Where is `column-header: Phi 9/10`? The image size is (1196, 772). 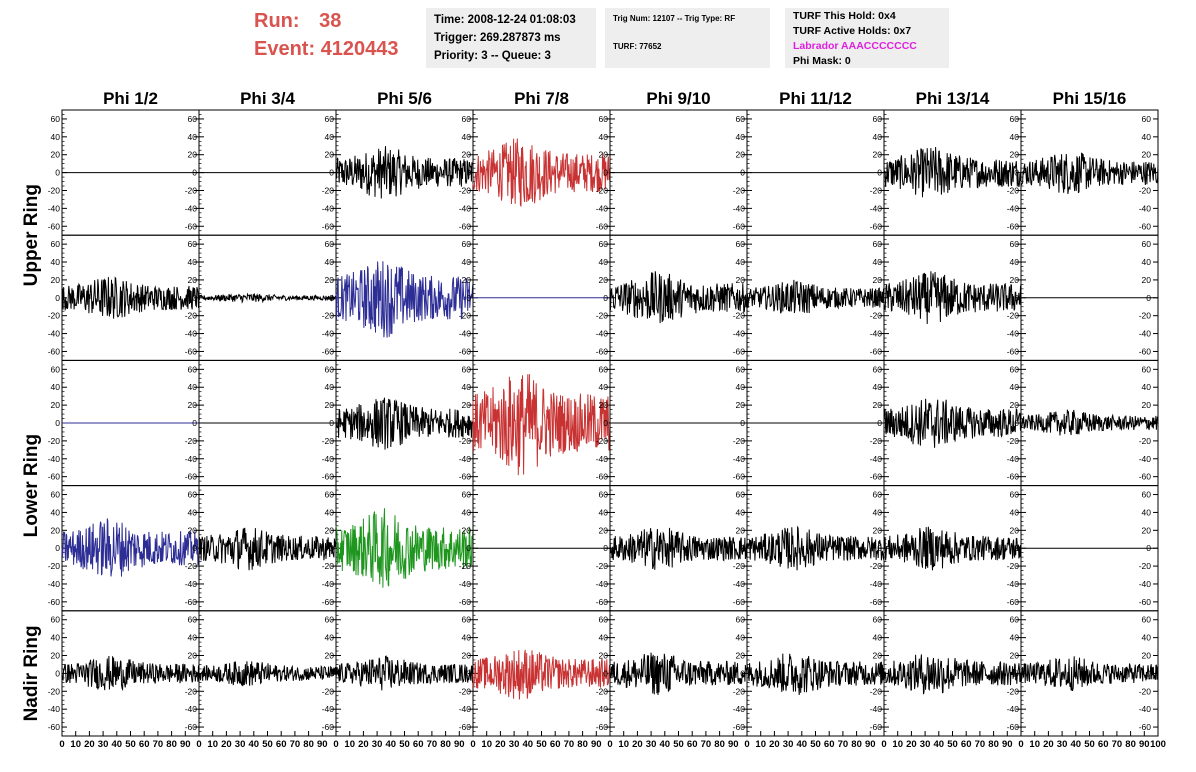
column-header: Phi 9/10 is located at coordinates (678, 98).